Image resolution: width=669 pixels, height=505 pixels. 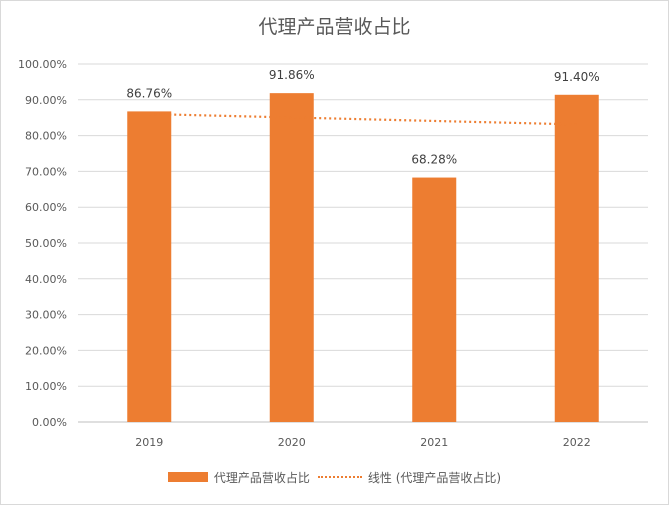 I want to click on data-label: 91.40%, so click(x=577, y=77).